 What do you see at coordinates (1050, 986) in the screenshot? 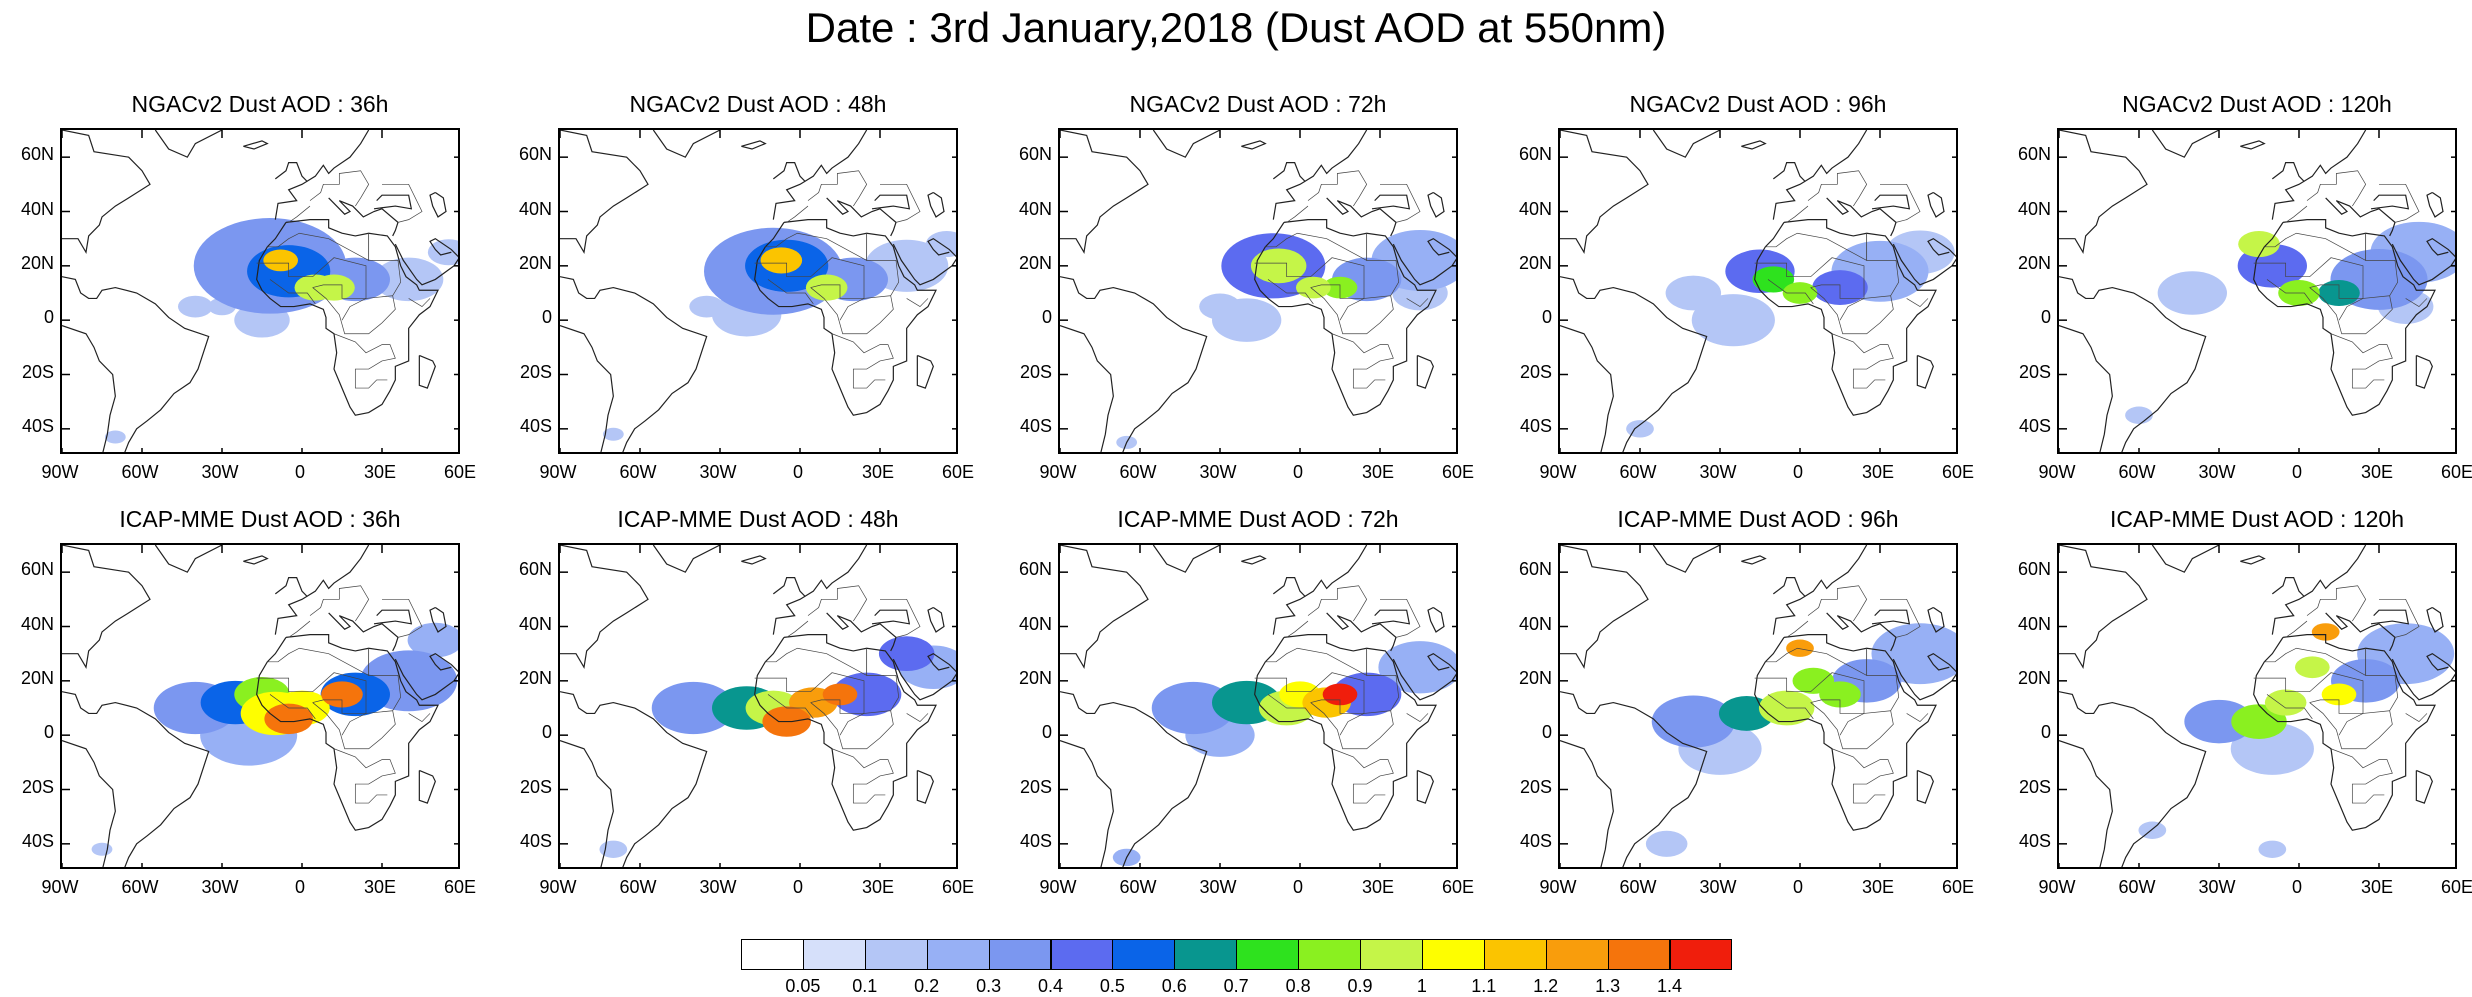
I see `colorbar-label: 0.4` at bounding box center [1050, 986].